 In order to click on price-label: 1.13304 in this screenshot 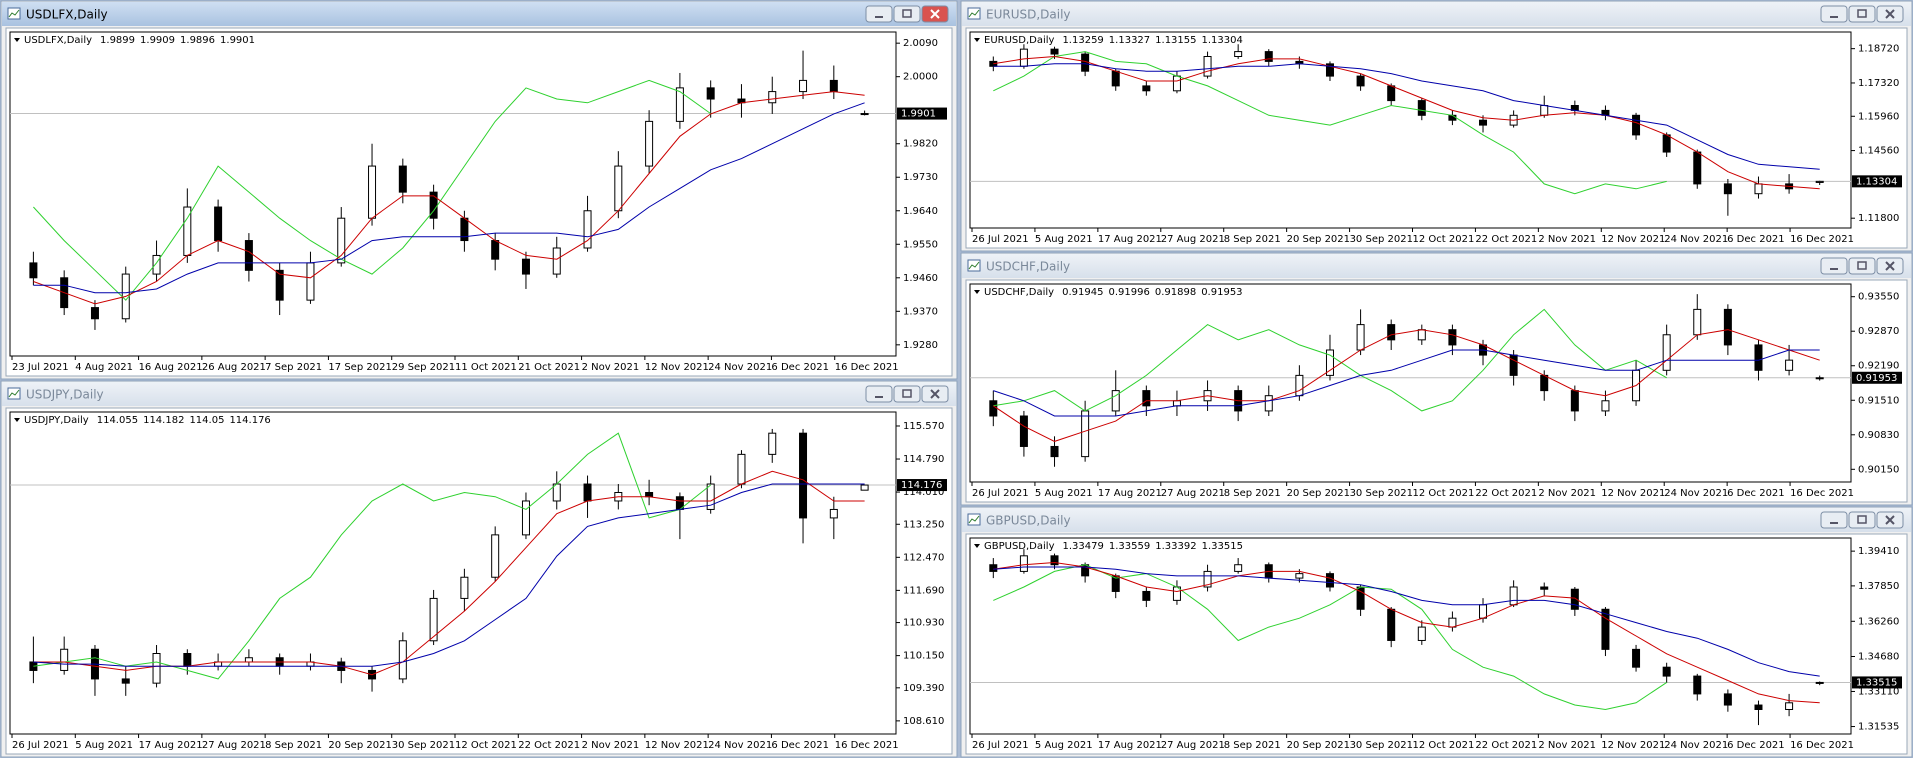, I will do `click(1876, 181)`.